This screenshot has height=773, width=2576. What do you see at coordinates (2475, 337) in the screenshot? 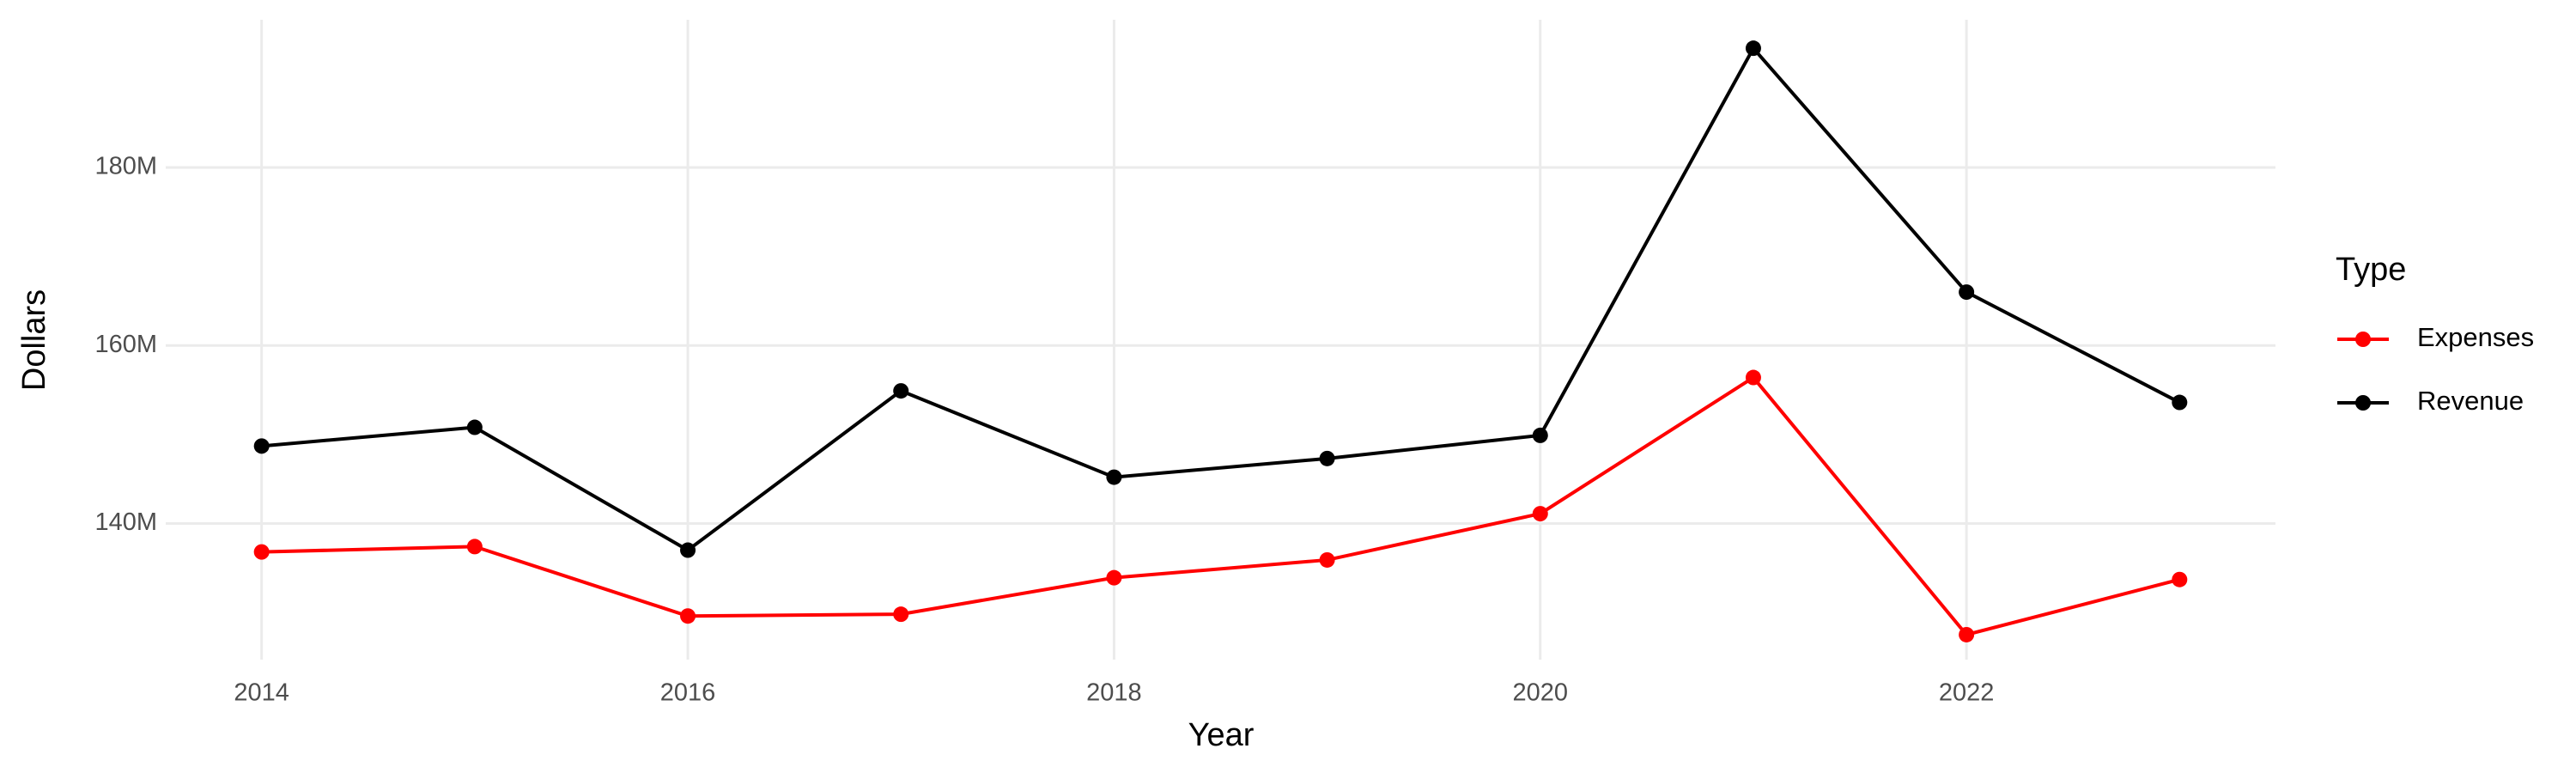
I see `legend-label: Expenses` at bounding box center [2475, 337].